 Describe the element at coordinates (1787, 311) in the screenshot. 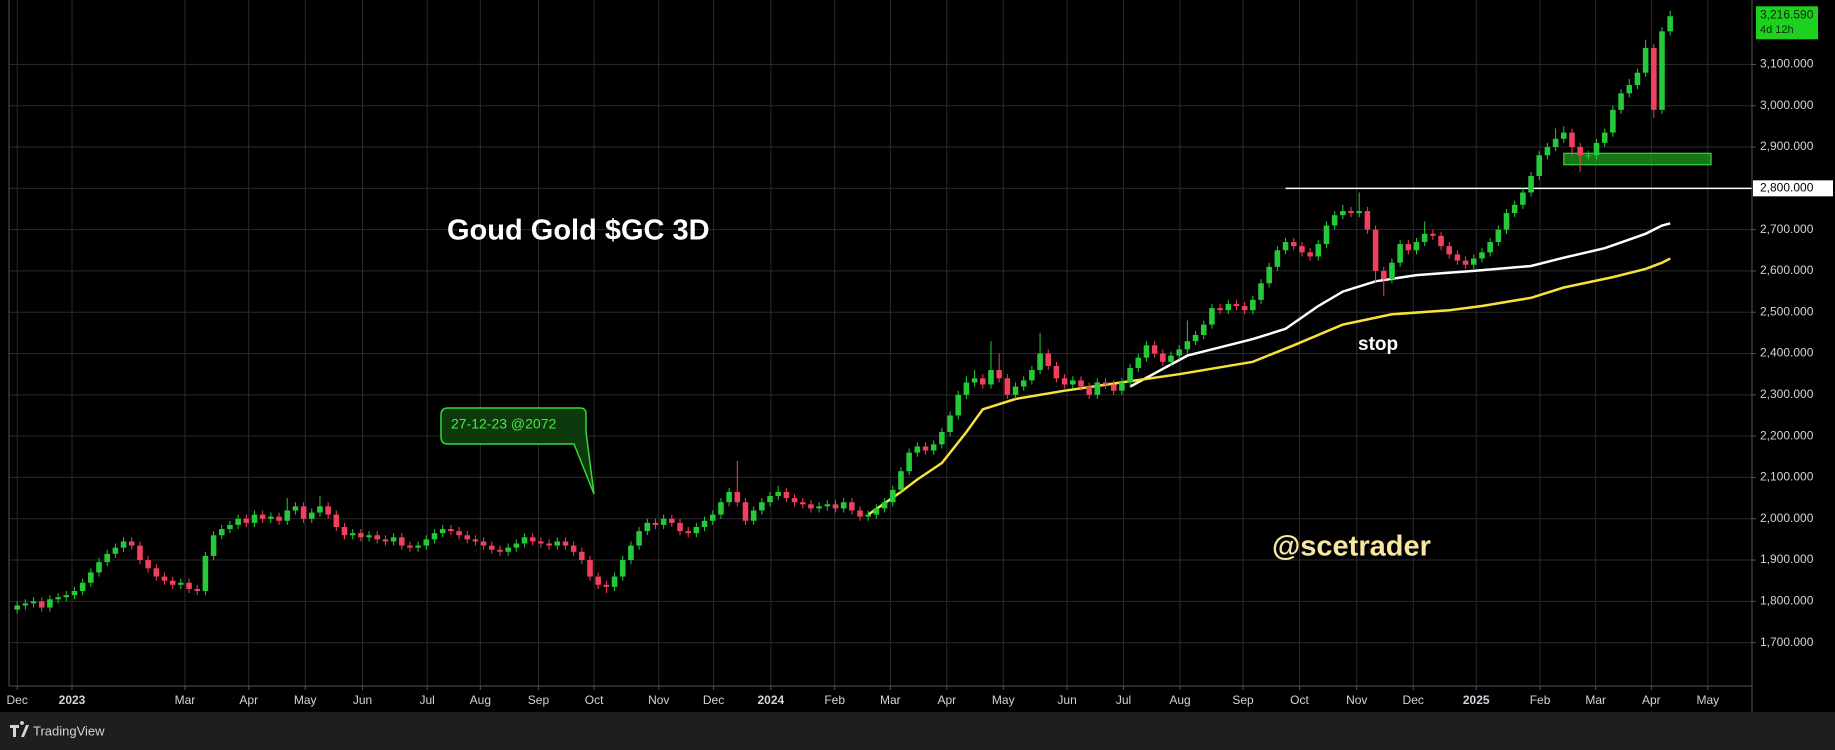

I see `y-tick-label: 2,500.000` at that location.